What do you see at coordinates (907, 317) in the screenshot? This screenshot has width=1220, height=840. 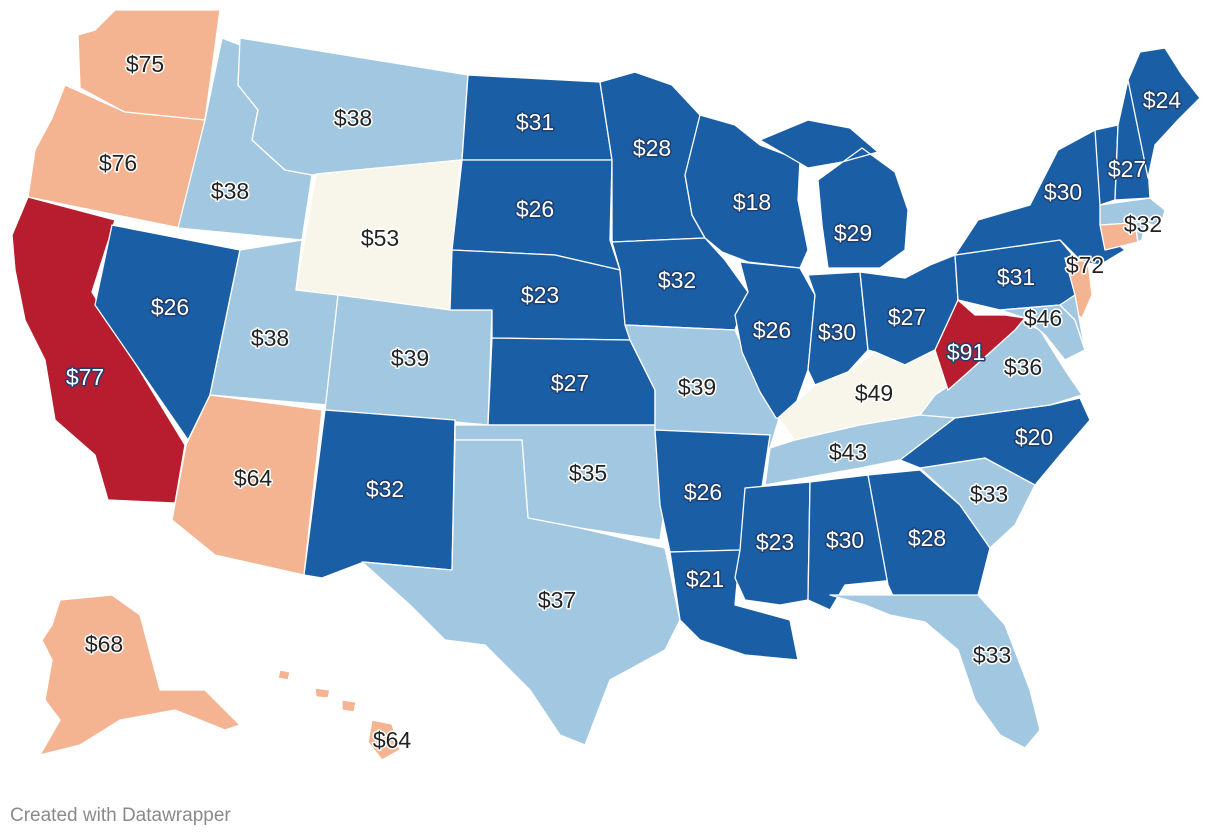 I see `state-label-oh: $27` at bounding box center [907, 317].